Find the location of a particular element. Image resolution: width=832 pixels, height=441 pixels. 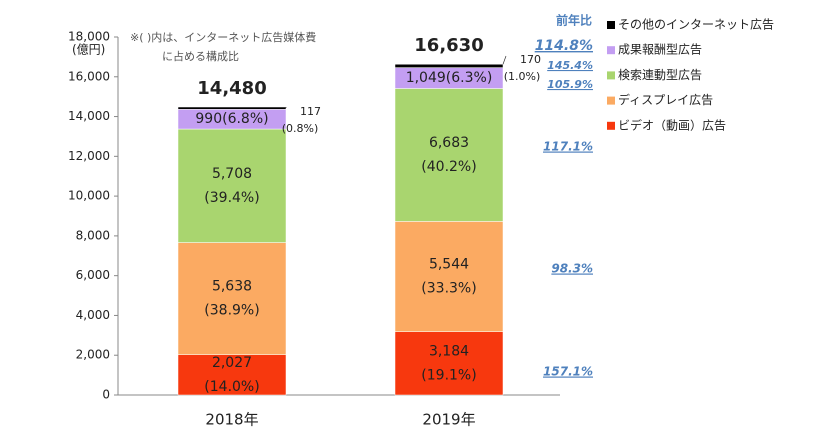

value-label: 5,708 is located at coordinates (232, 174).